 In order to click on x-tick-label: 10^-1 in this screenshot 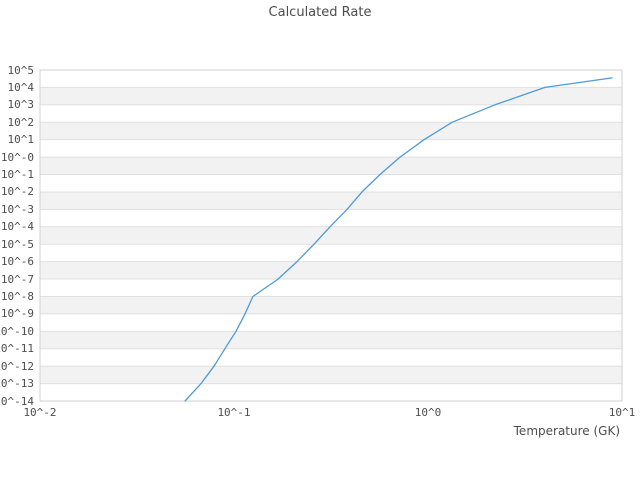, I will do `click(234, 412)`.